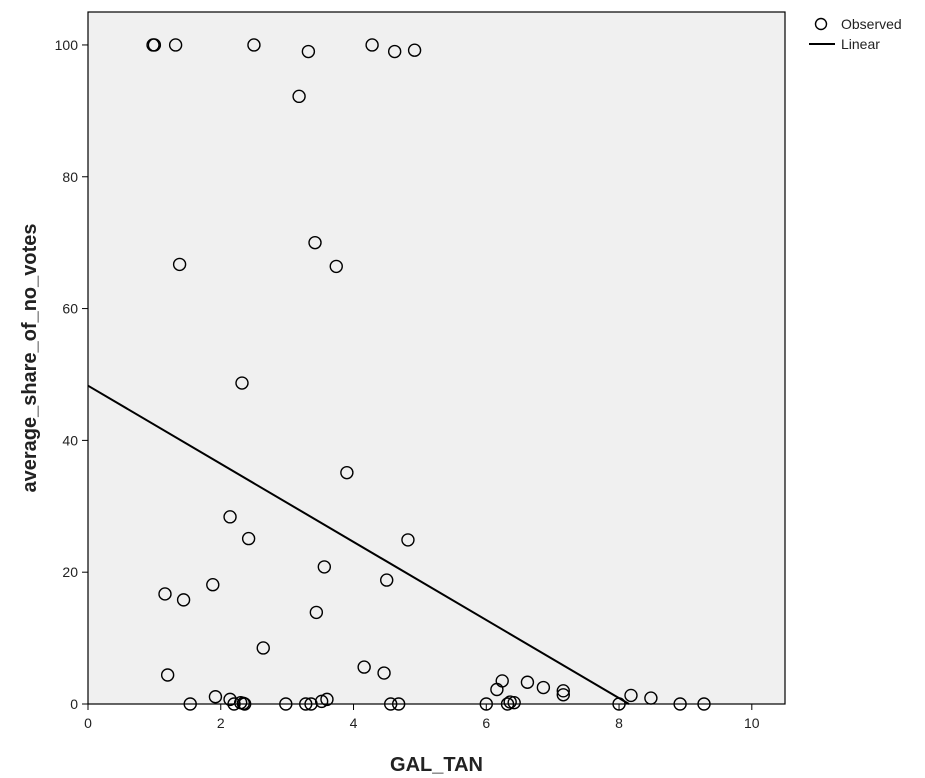 Image resolution: width=925 pixels, height=778 pixels. I want to click on legend-linear-label: Linear, so click(860, 44).